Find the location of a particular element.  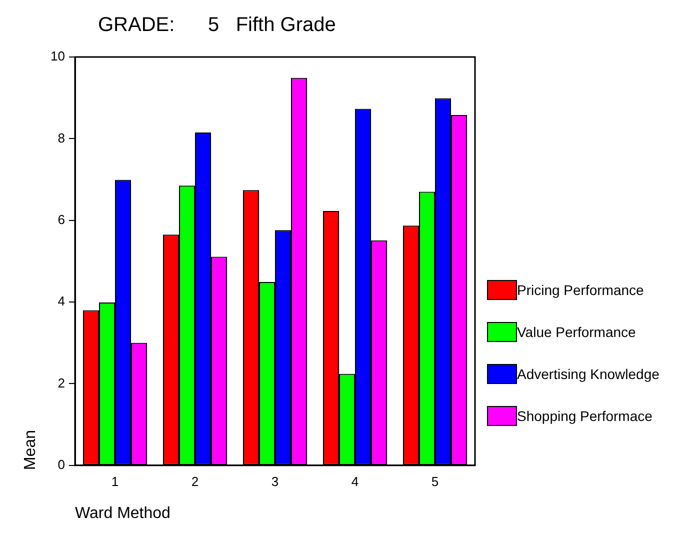

x-tick-label: 5 is located at coordinates (435, 481).